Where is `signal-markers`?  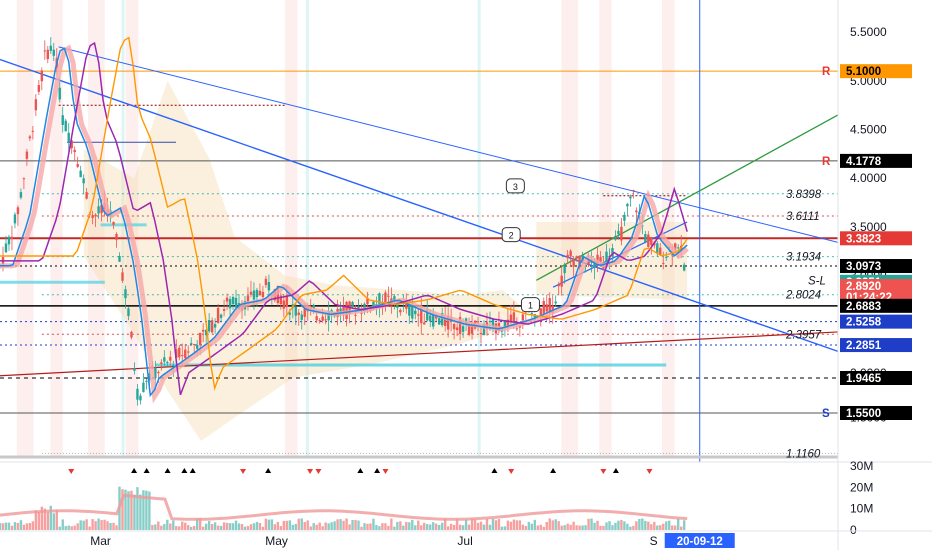 signal-markers is located at coordinates (419, 464).